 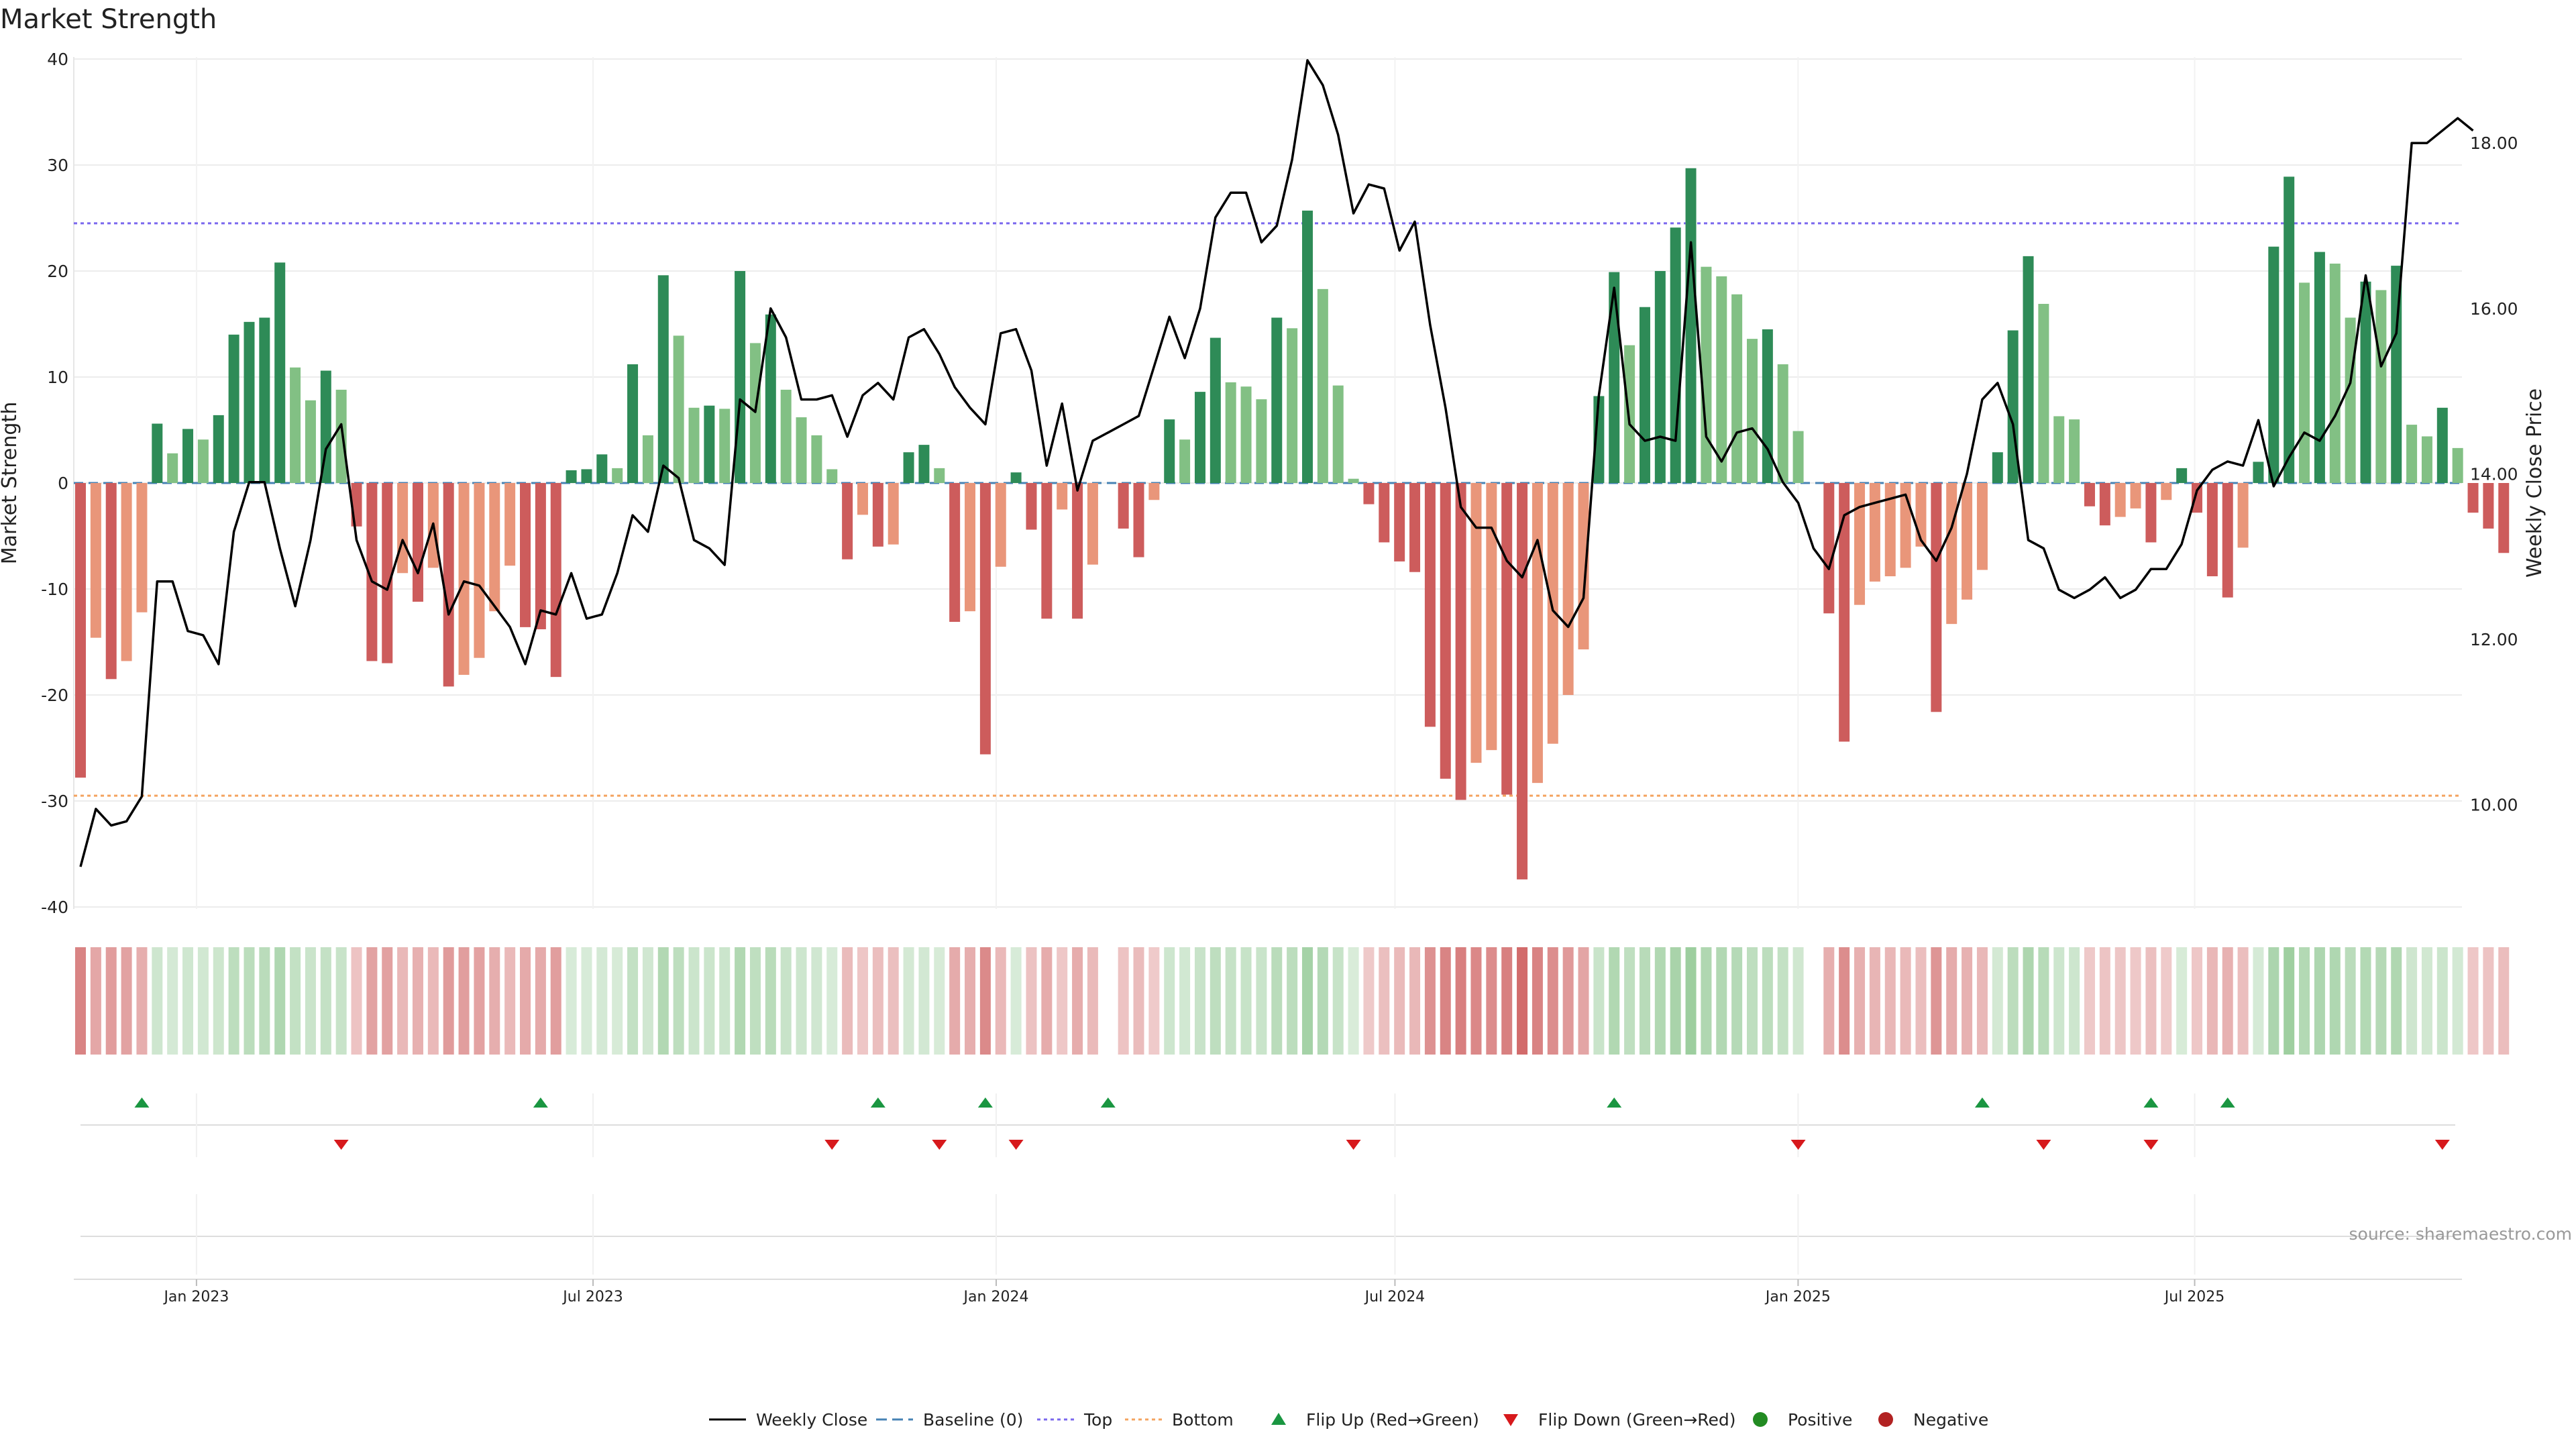 What do you see at coordinates (195, 1297) in the screenshot?
I see `x-tick-label: Jan 2023` at bounding box center [195, 1297].